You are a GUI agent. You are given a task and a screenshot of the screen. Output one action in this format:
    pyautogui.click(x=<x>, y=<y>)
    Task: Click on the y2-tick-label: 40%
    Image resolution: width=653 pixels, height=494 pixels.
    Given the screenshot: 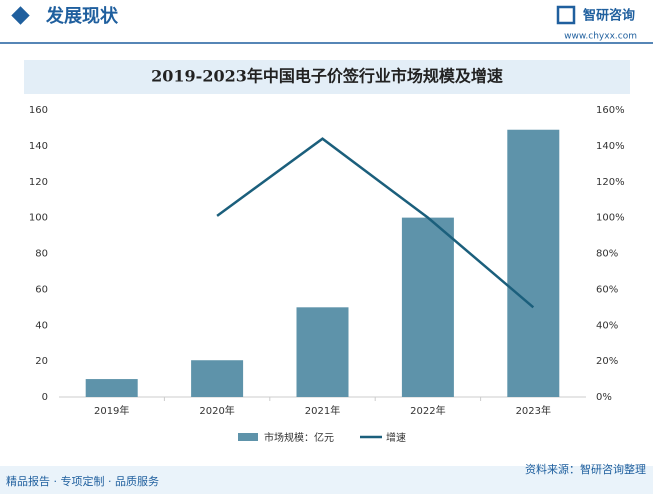 What is the action you would take?
    pyautogui.click(x=607, y=325)
    